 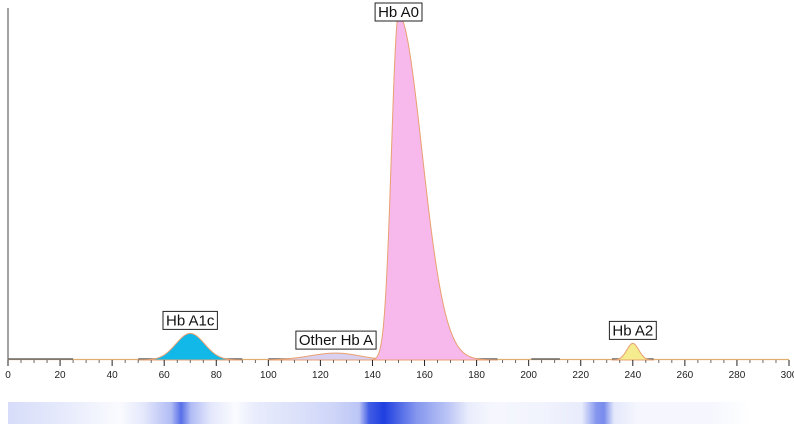 What do you see at coordinates (685, 375) in the screenshot?
I see `x-tick-label: 260` at bounding box center [685, 375].